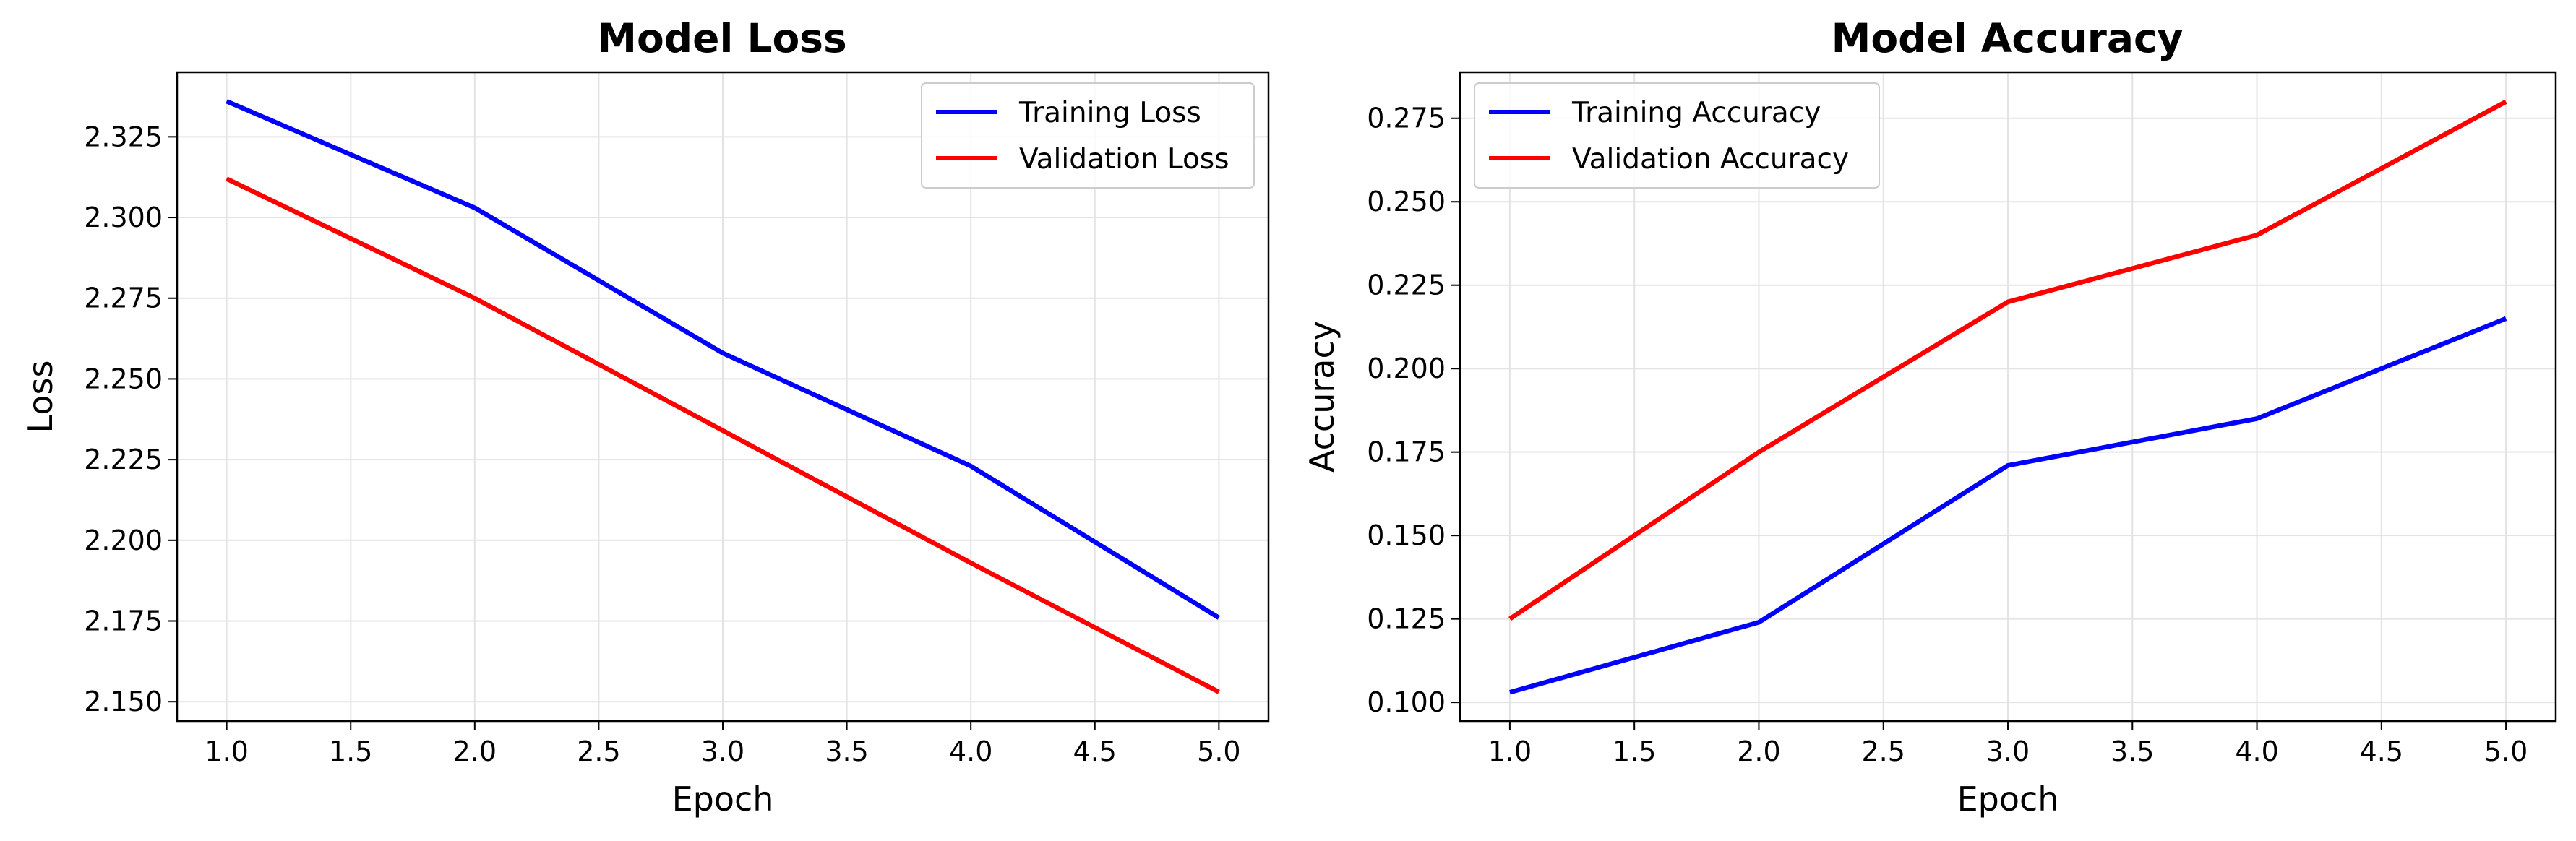 This screenshot has height=841, width=2576. What do you see at coordinates (2257, 751) in the screenshot?
I see `accuracy-x-tick-label: 4.0` at bounding box center [2257, 751].